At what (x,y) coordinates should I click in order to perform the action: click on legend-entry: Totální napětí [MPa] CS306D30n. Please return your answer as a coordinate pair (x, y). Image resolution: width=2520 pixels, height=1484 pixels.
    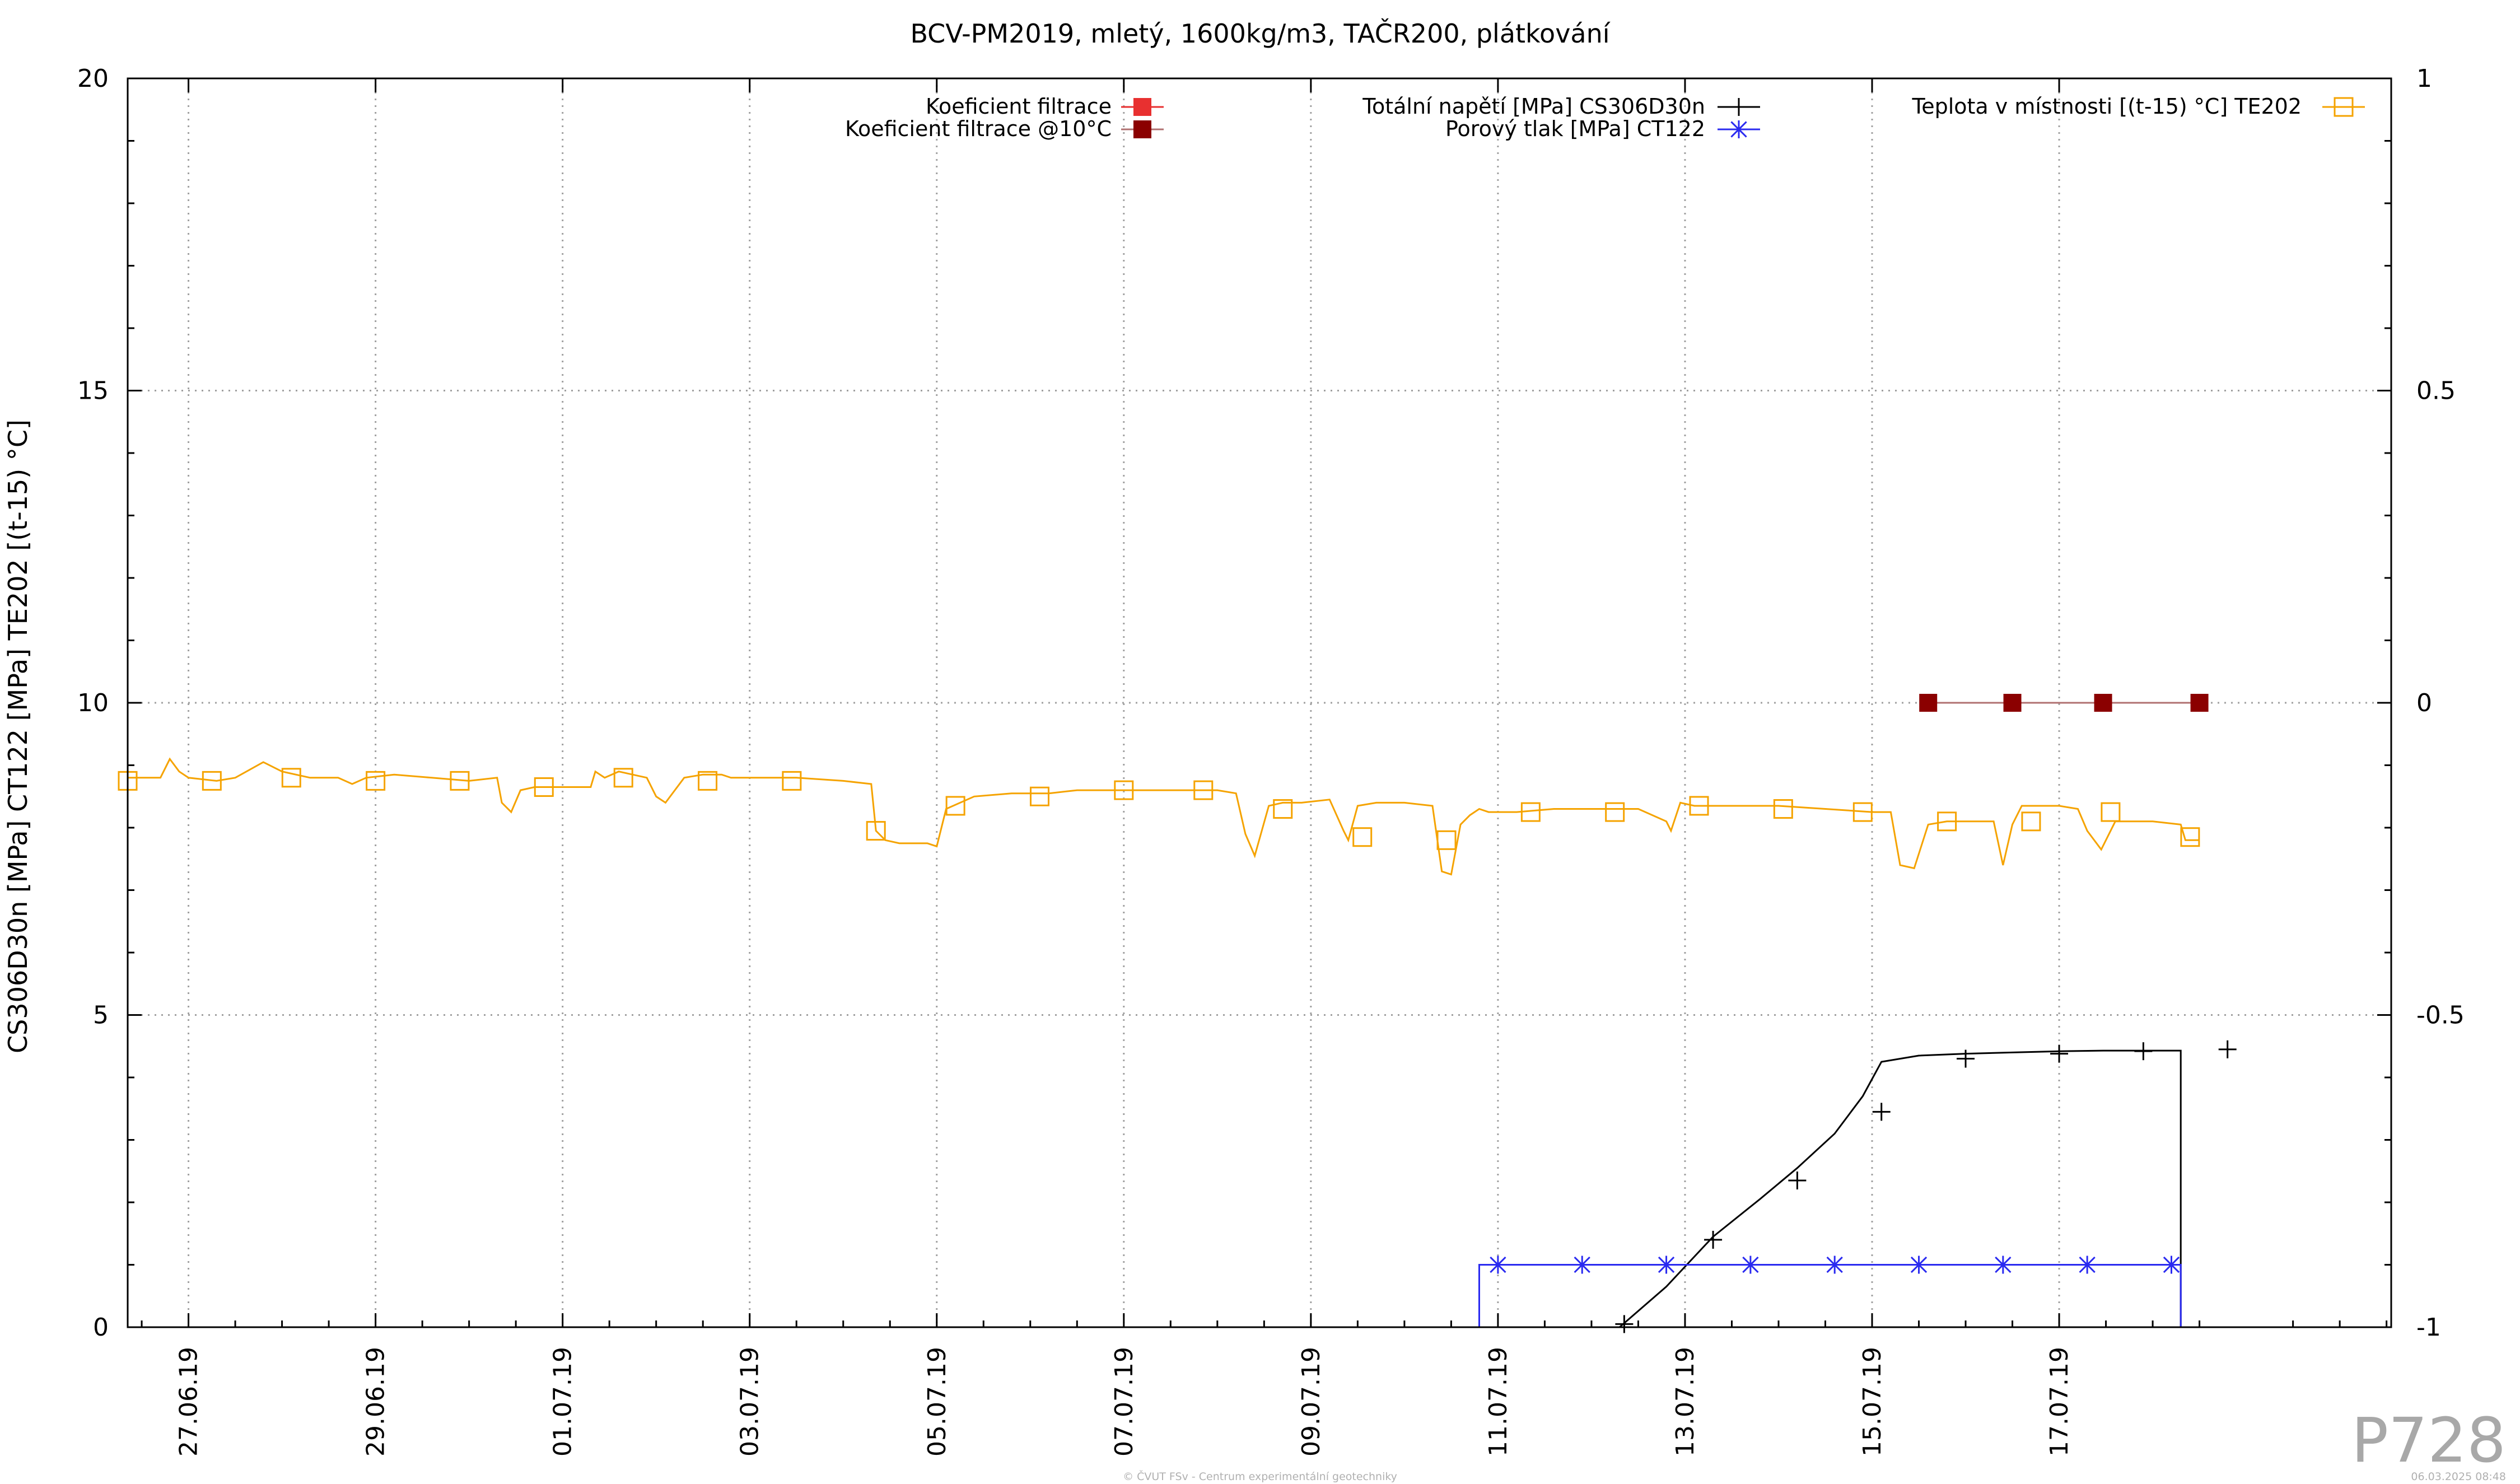
    Looking at the image, I should click on (1561, 107).